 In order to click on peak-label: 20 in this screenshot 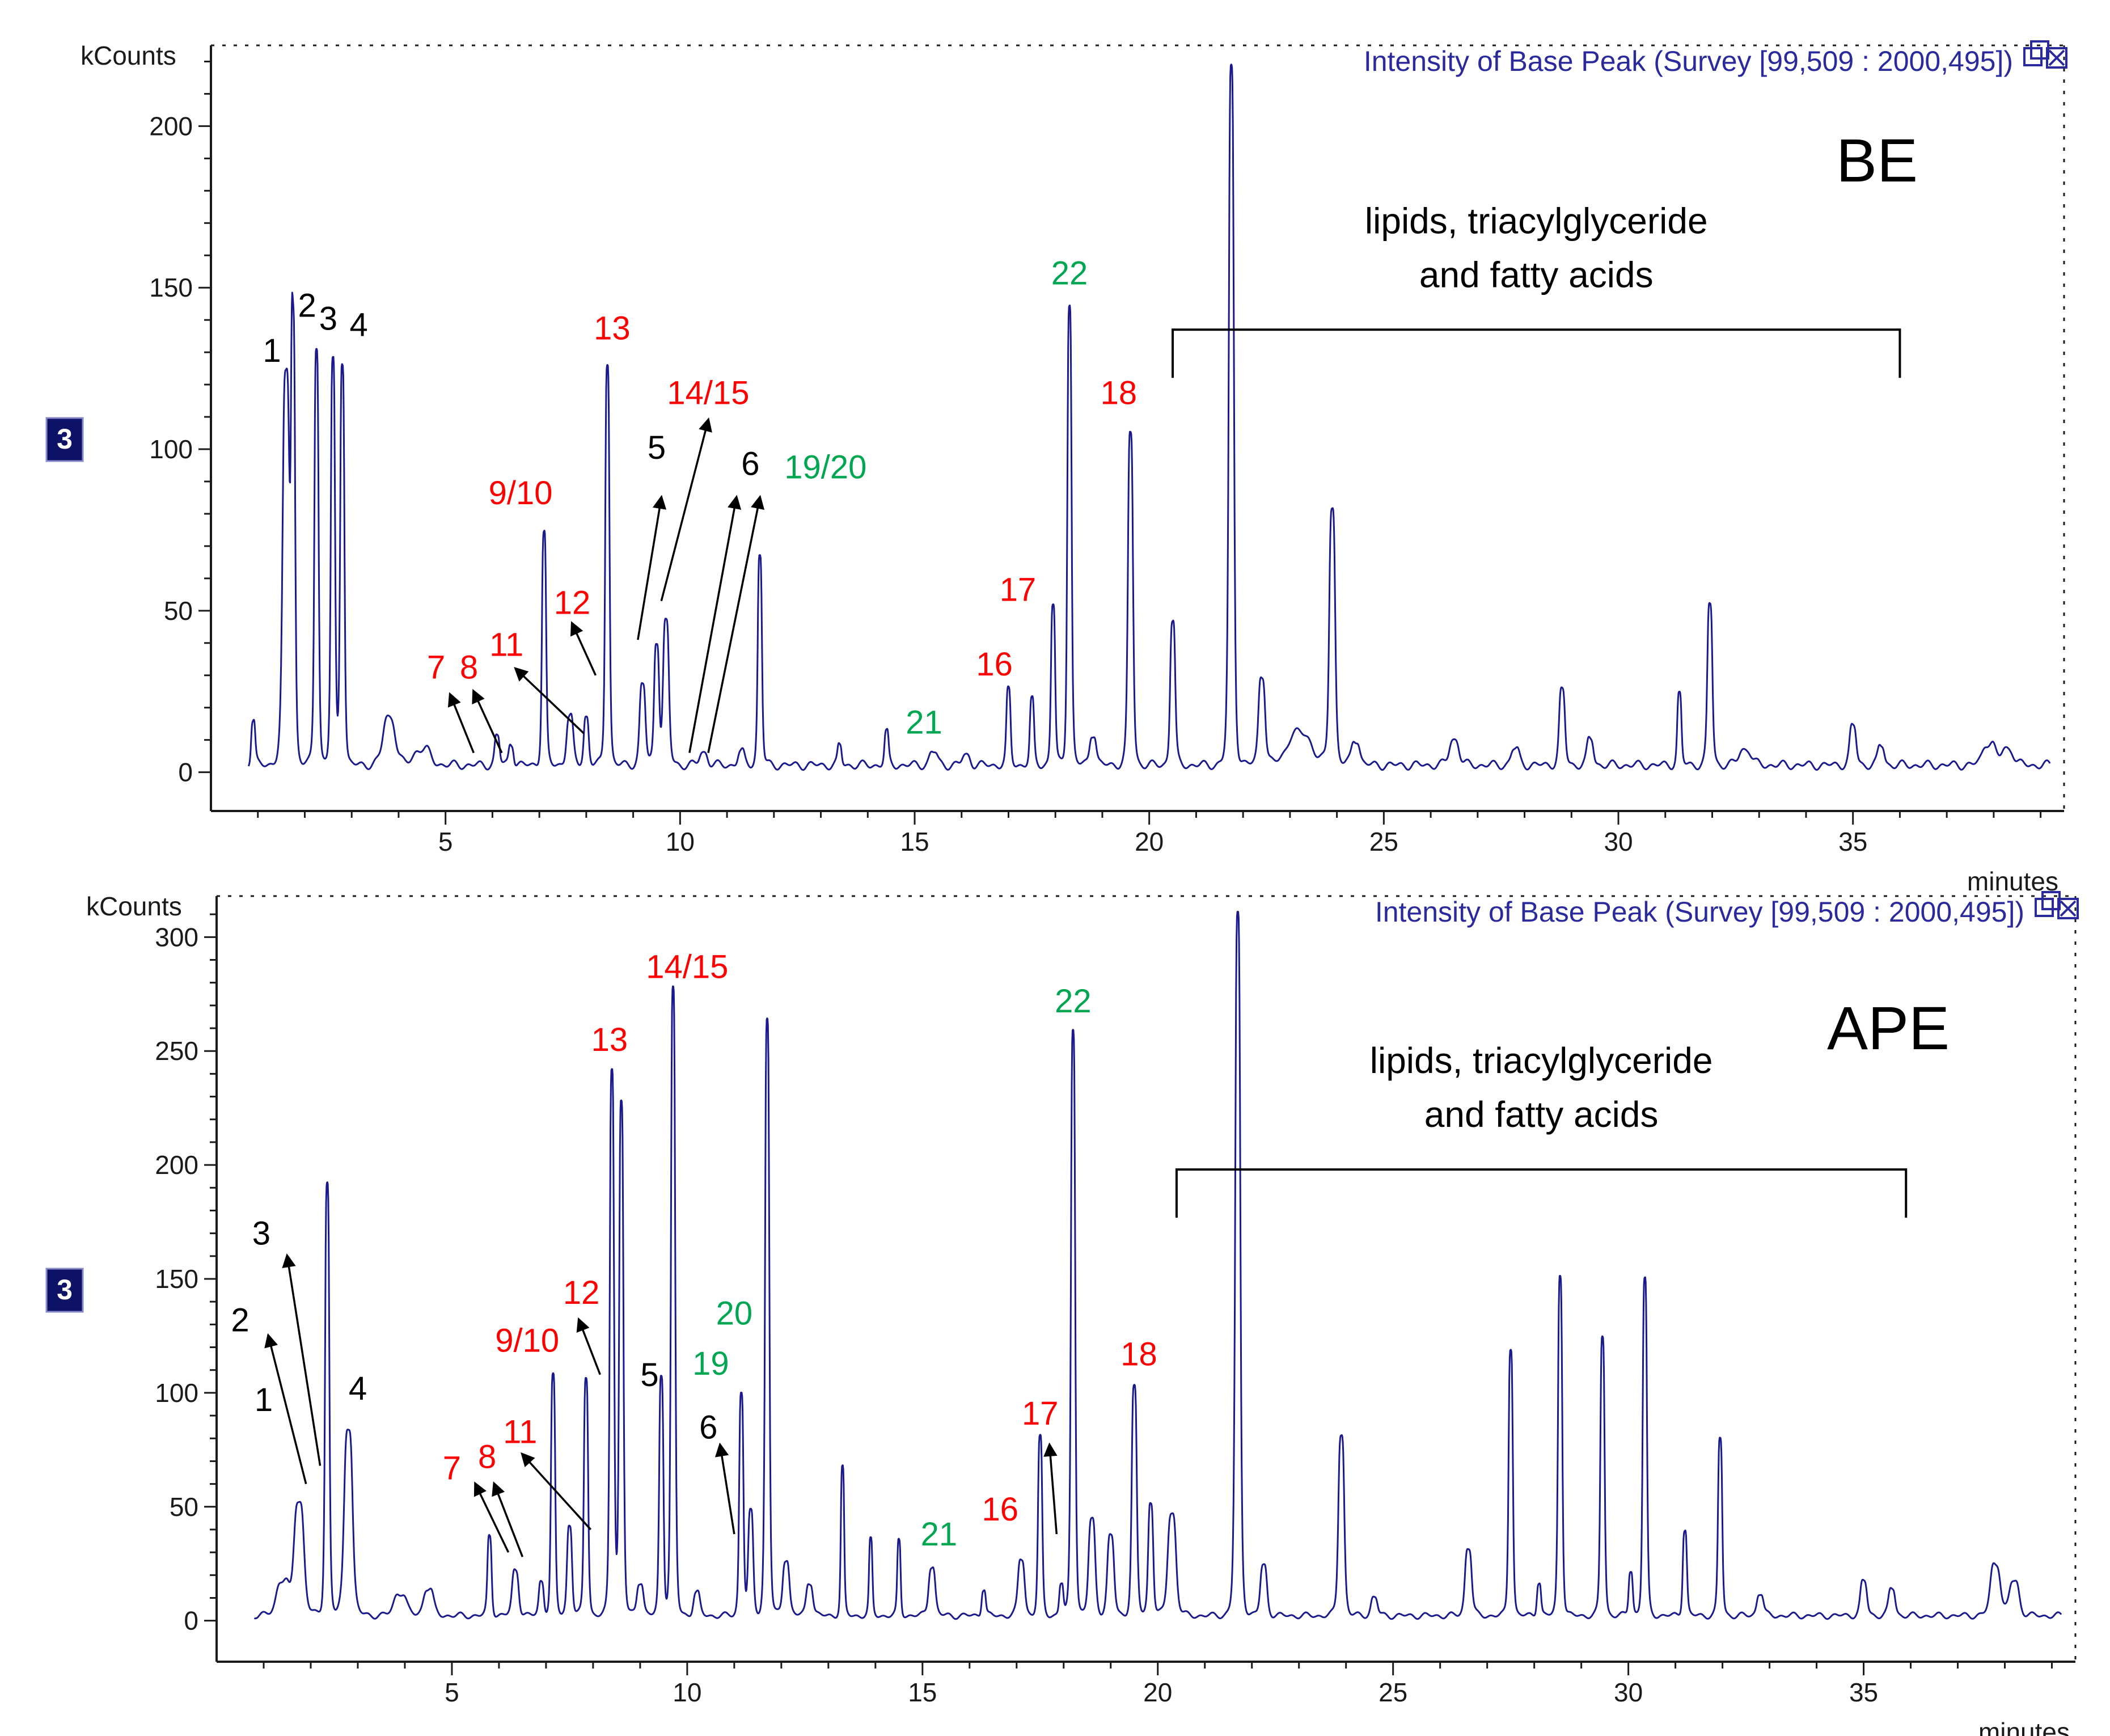, I will do `click(734, 1313)`.